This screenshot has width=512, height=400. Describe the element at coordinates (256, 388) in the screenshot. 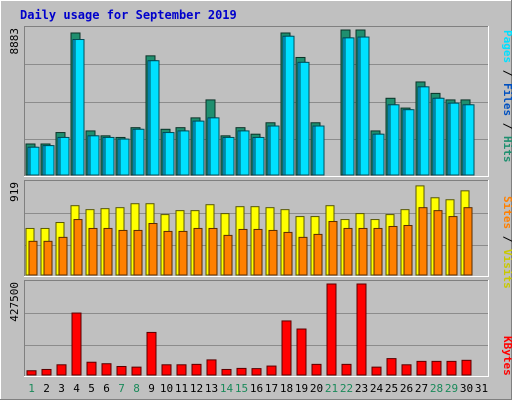

I see `x-label-day-16: 16` at that location.